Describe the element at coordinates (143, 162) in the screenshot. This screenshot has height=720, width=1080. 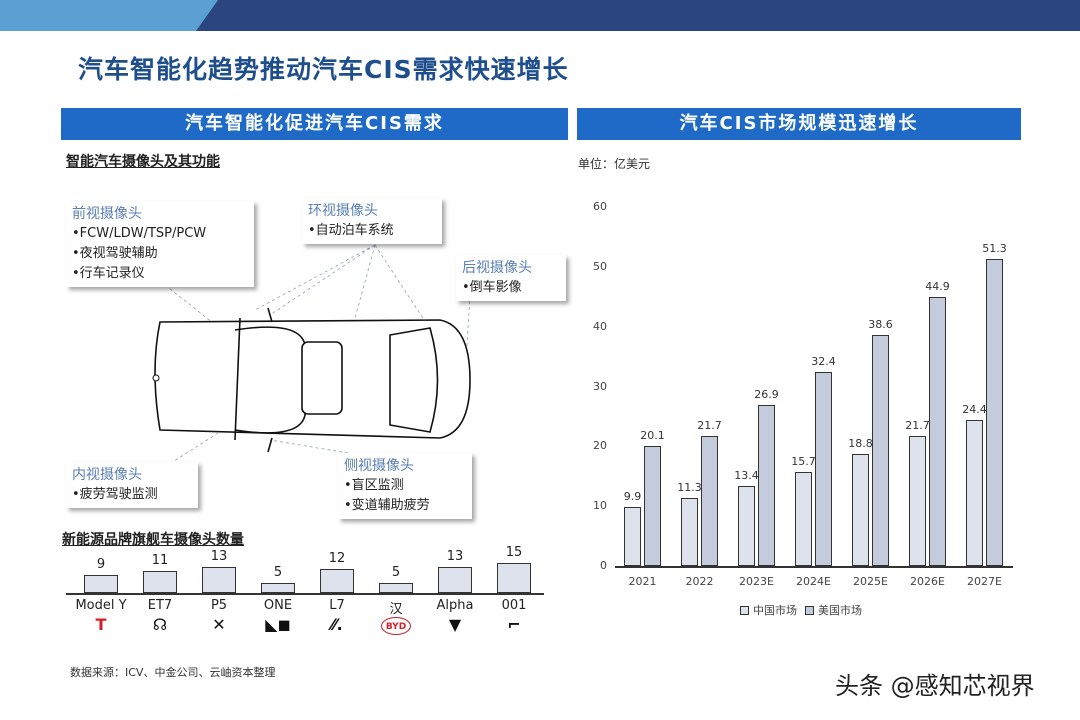
I see `camera-diagram-title: 智能汽车摄像头及其功能` at that location.